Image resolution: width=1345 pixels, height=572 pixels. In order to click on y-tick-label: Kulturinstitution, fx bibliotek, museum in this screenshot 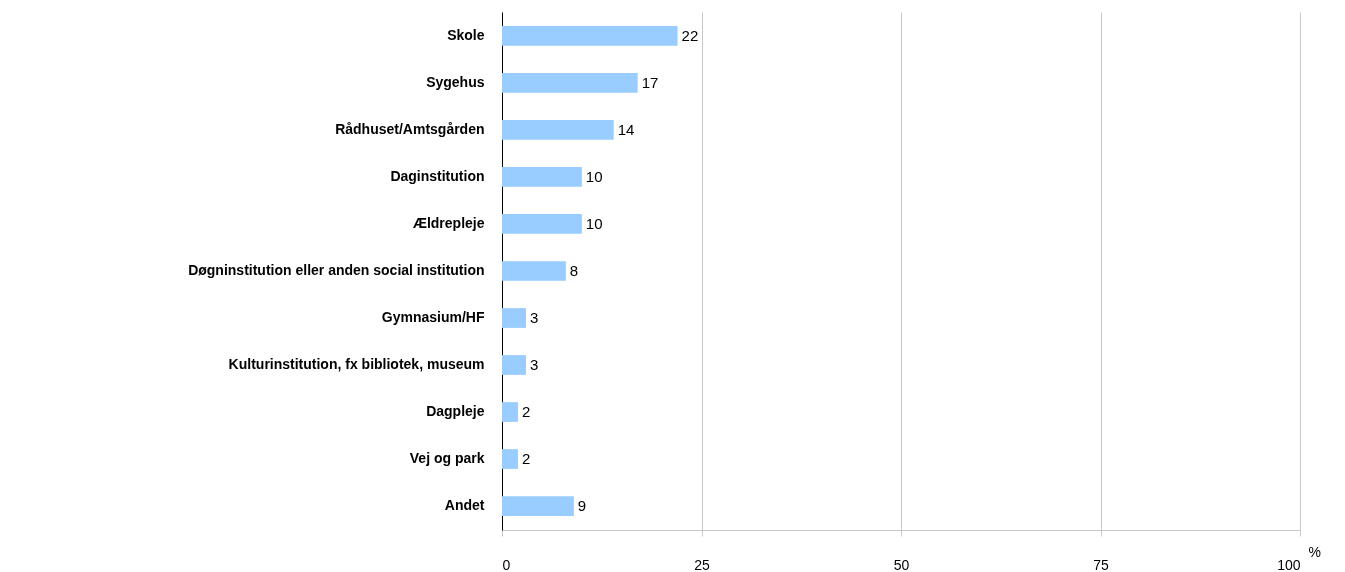, I will do `click(356, 364)`.